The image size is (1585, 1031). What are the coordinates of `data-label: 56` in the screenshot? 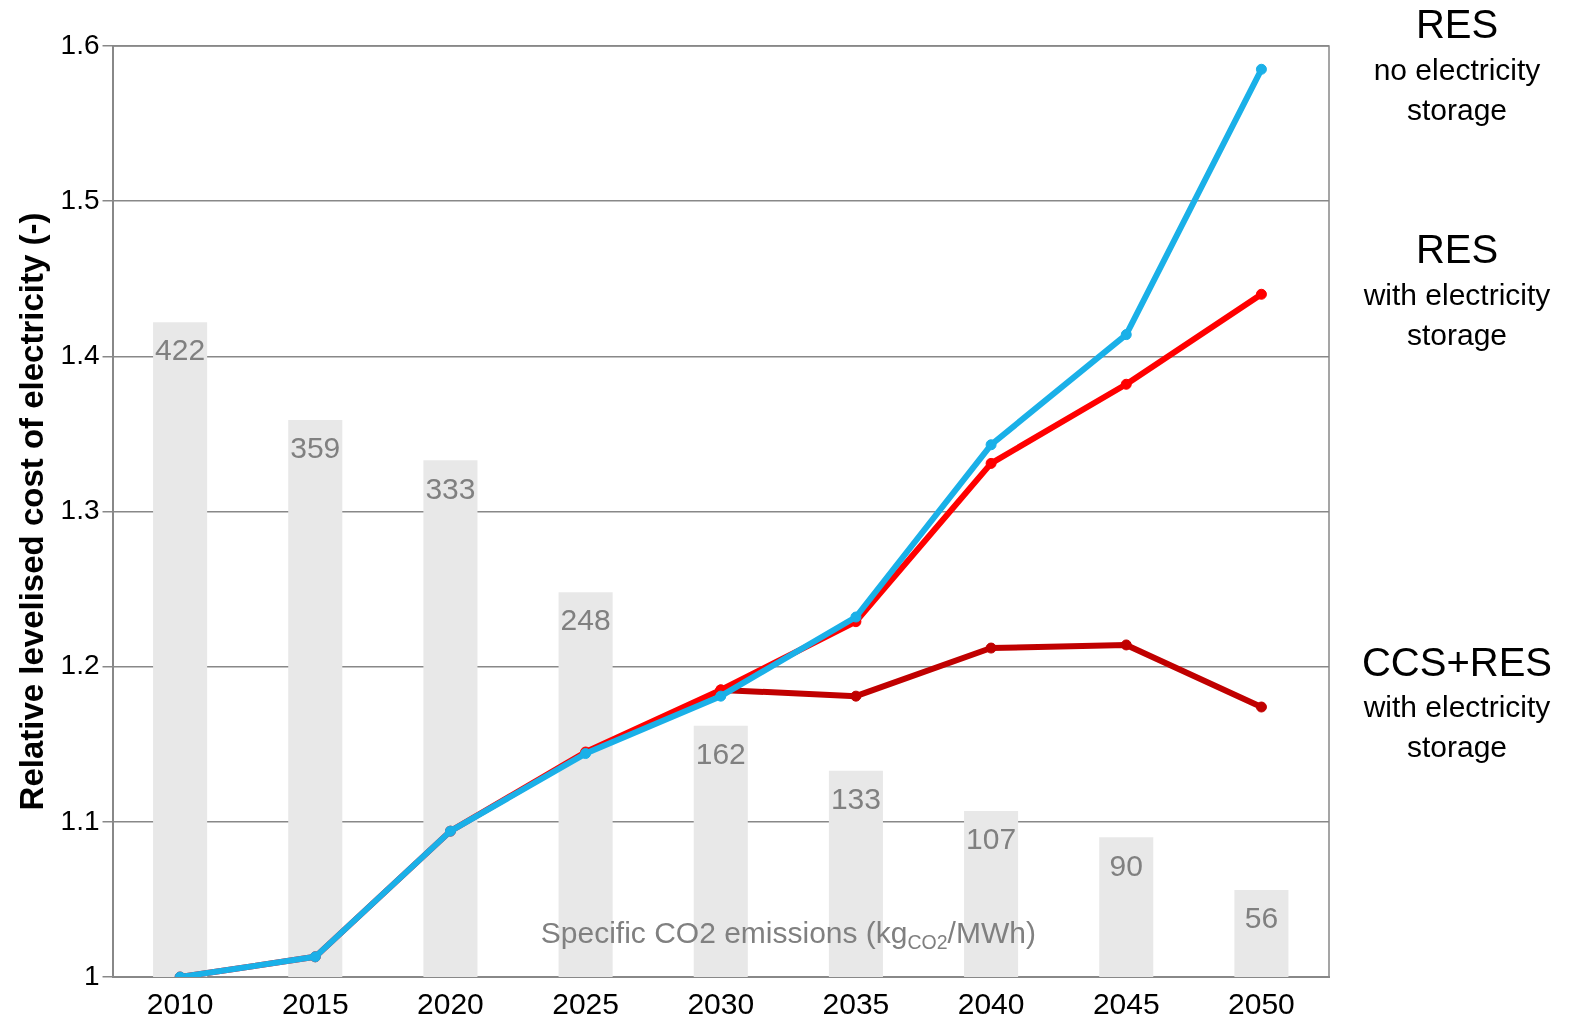 It's located at (1261, 918).